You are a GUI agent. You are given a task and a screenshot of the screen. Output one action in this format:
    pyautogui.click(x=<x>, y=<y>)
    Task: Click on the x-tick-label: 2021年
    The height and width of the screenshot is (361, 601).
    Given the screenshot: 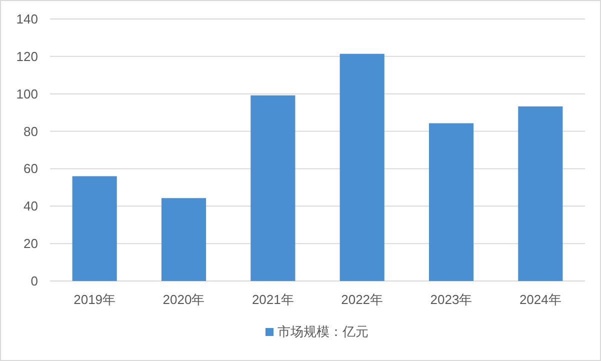 What is the action you would take?
    pyautogui.click(x=273, y=299)
    